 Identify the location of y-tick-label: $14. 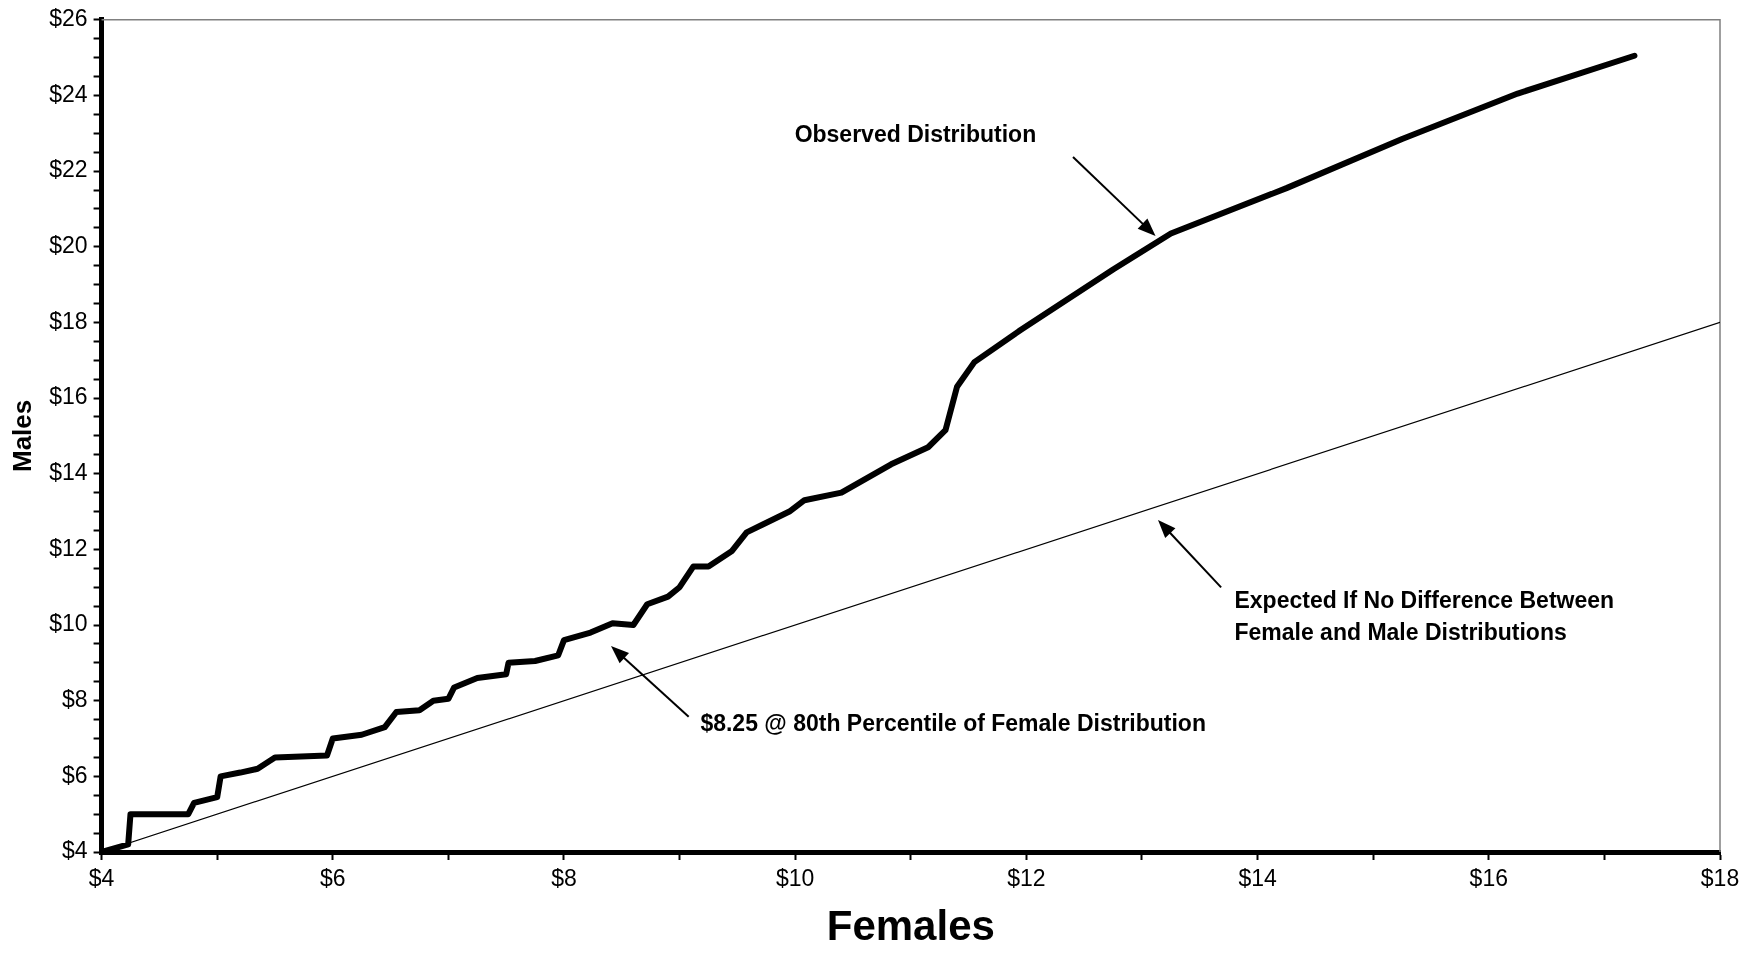
(68, 472).